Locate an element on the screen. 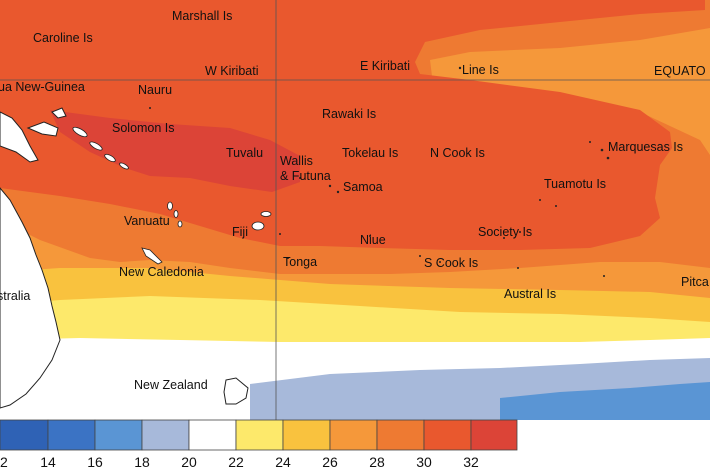 The height and width of the screenshot is (473, 710). label-w-kiribati: W Kiribati is located at coordinates (231, 71).